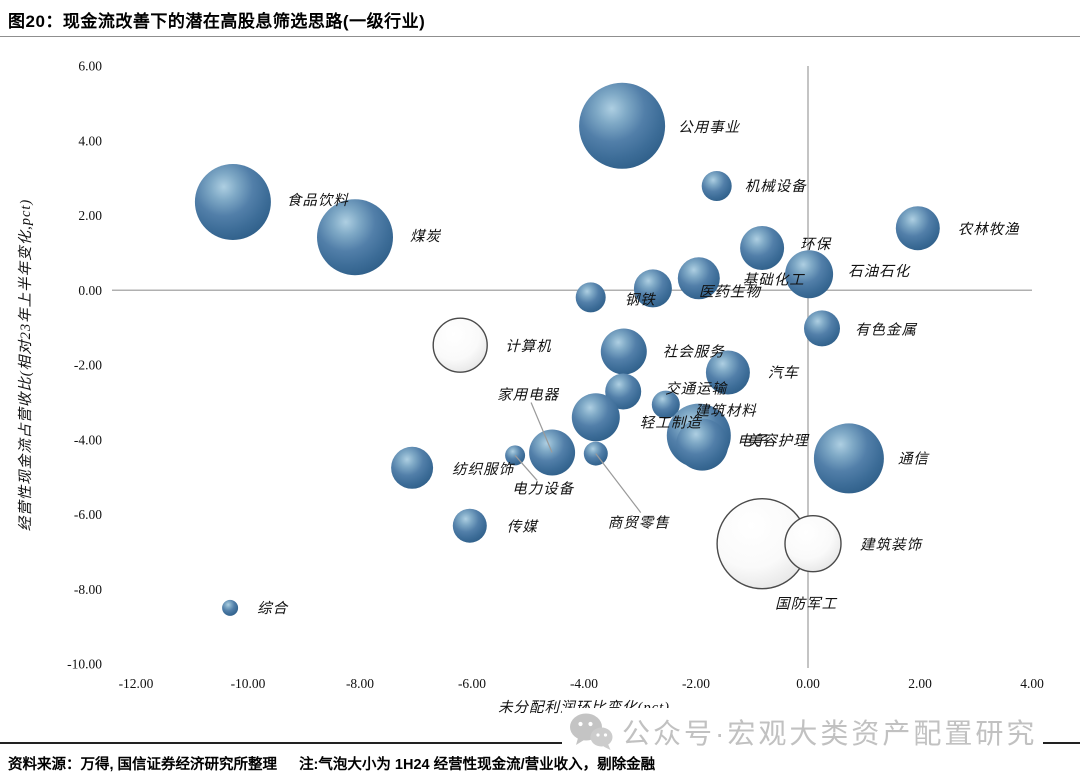 This screenshot has height=781, width=1080. Describe the element at coordinates (848, 458) in the screenshot. I see `bubble-通信` at that location.